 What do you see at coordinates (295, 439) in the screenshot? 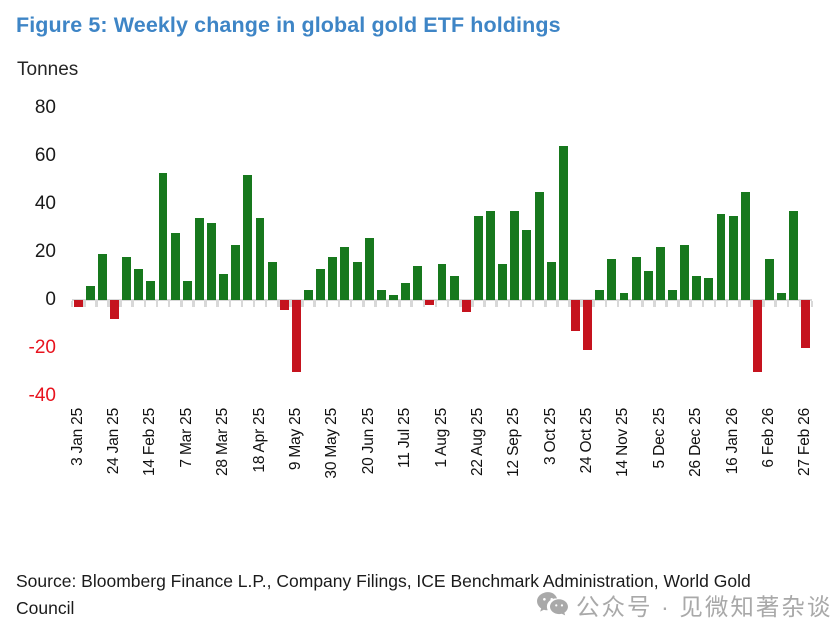
I see `x-tick-label: 9 May 25` at bounding box center [295, 439].